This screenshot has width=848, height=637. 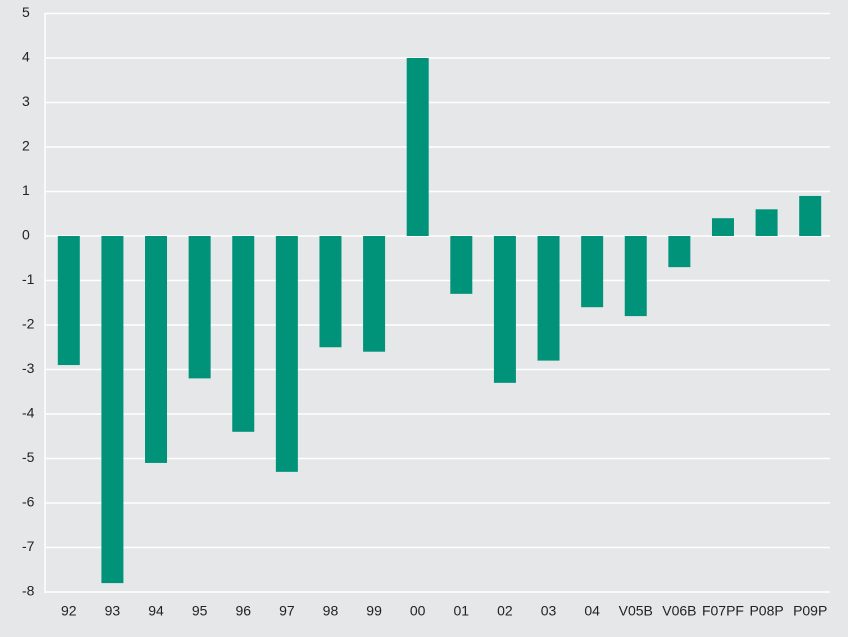 What do you see at coordinates (28, 591) in the screenshot?
I see `y-tick-label: -8` at bounding box center [28, 591].